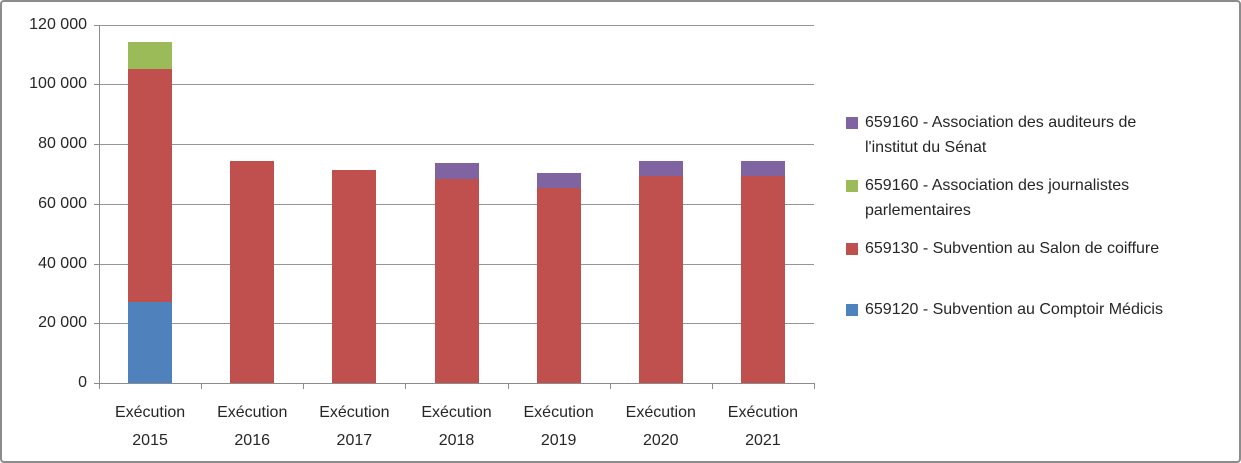 The height and width of the screenshot is (463, 1241). I want to click on x-axis-label-line: 2016, so click(252, 440).